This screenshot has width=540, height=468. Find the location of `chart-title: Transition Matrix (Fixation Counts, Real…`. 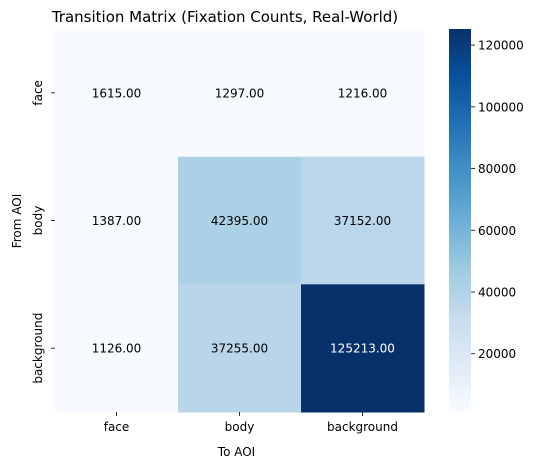

chart-title: Transition Matrix (Fixation Counts, Real… is located at coordinates (224, 17).